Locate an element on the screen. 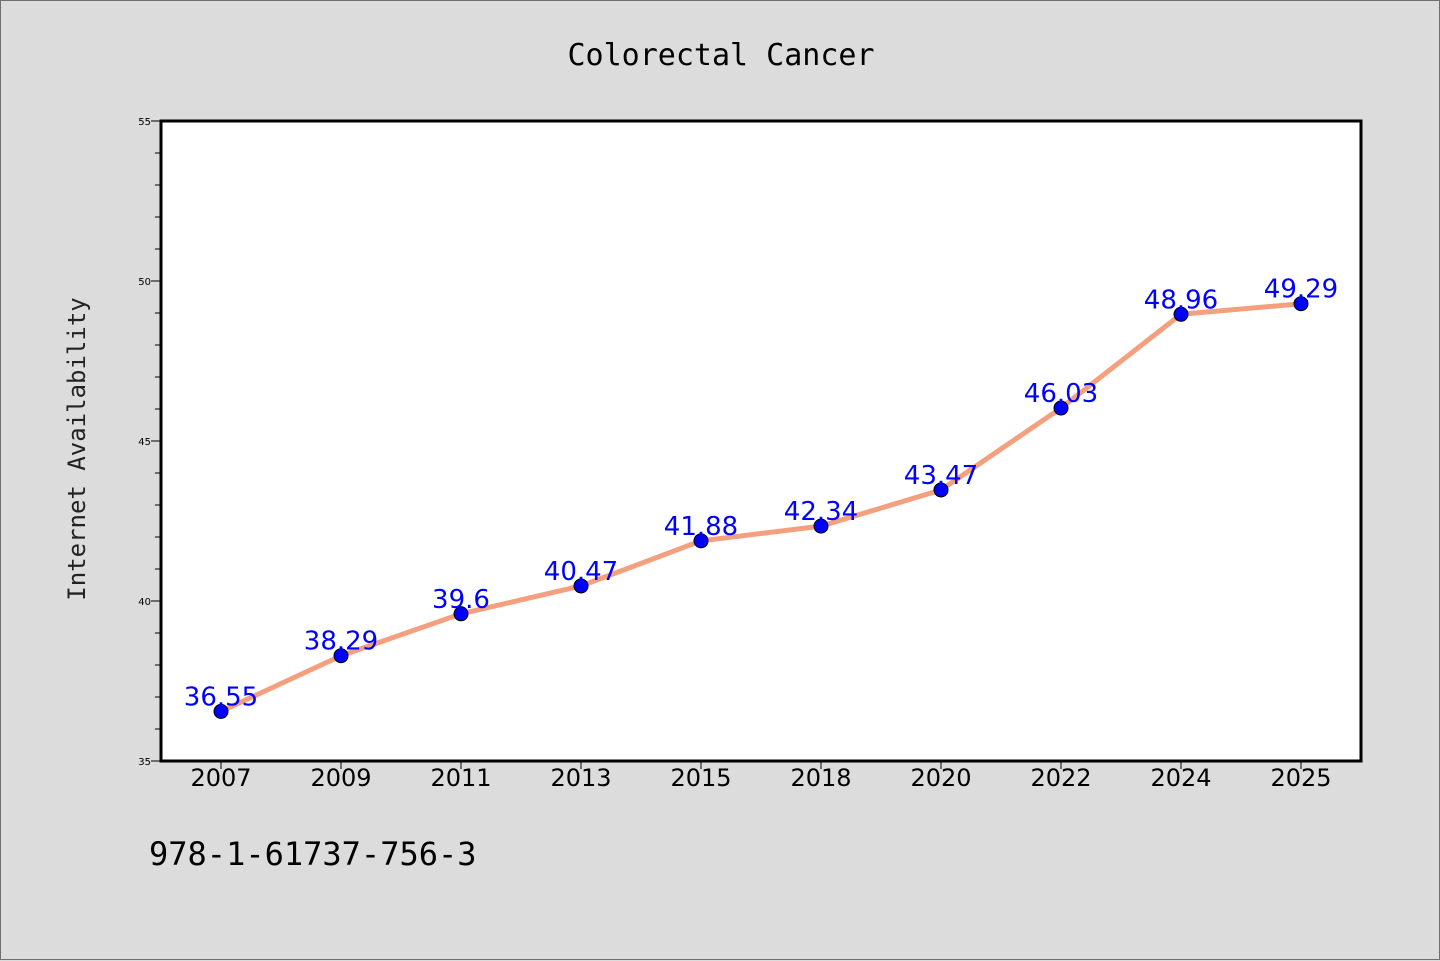 The height and width of the screenshot is (961, 1440). x-tick-label: 2020 is located at coordinates (940, 778).